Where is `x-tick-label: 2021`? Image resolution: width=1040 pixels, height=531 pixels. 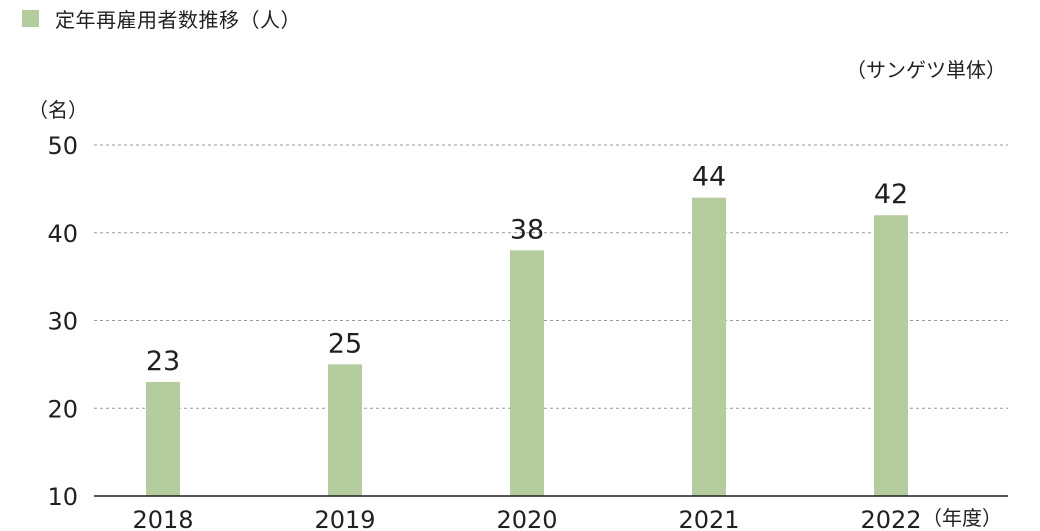 x-tick-label: 2021 is located at coordinates (708, 518).